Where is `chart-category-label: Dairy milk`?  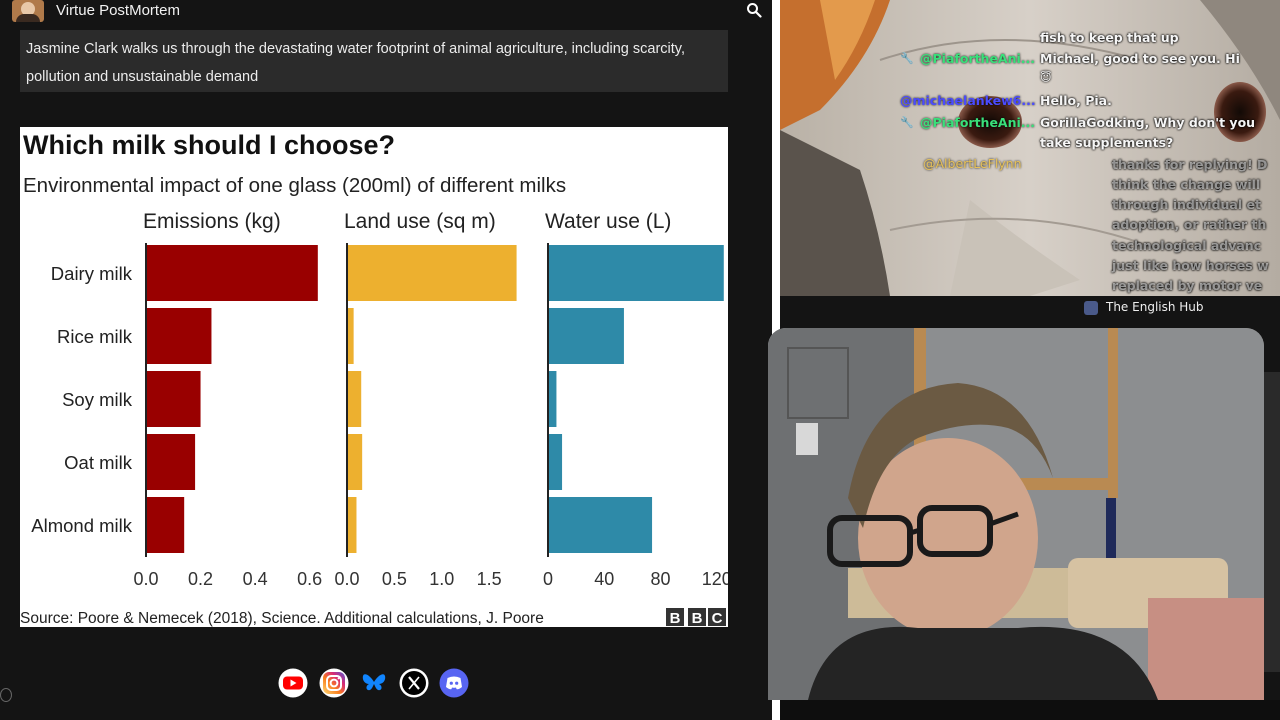
chart-category-label: Dairy milk is located at coordinates (92, 273).